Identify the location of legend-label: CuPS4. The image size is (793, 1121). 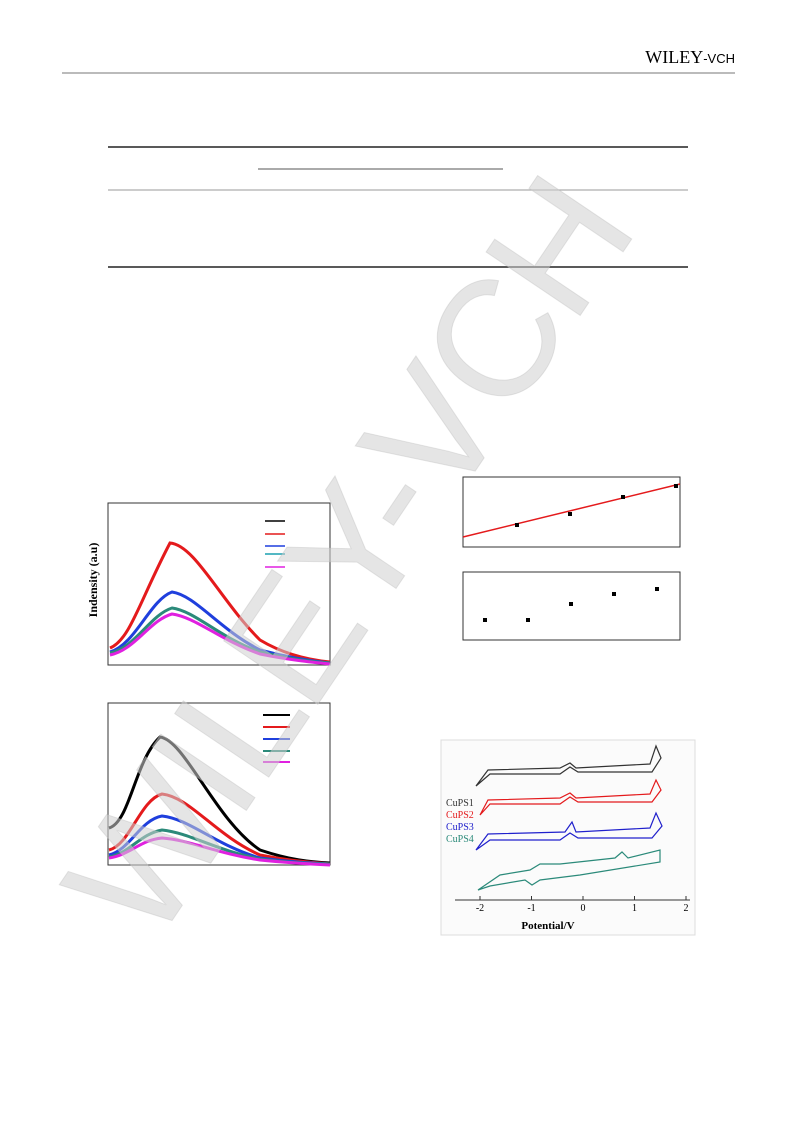
(460, 839).